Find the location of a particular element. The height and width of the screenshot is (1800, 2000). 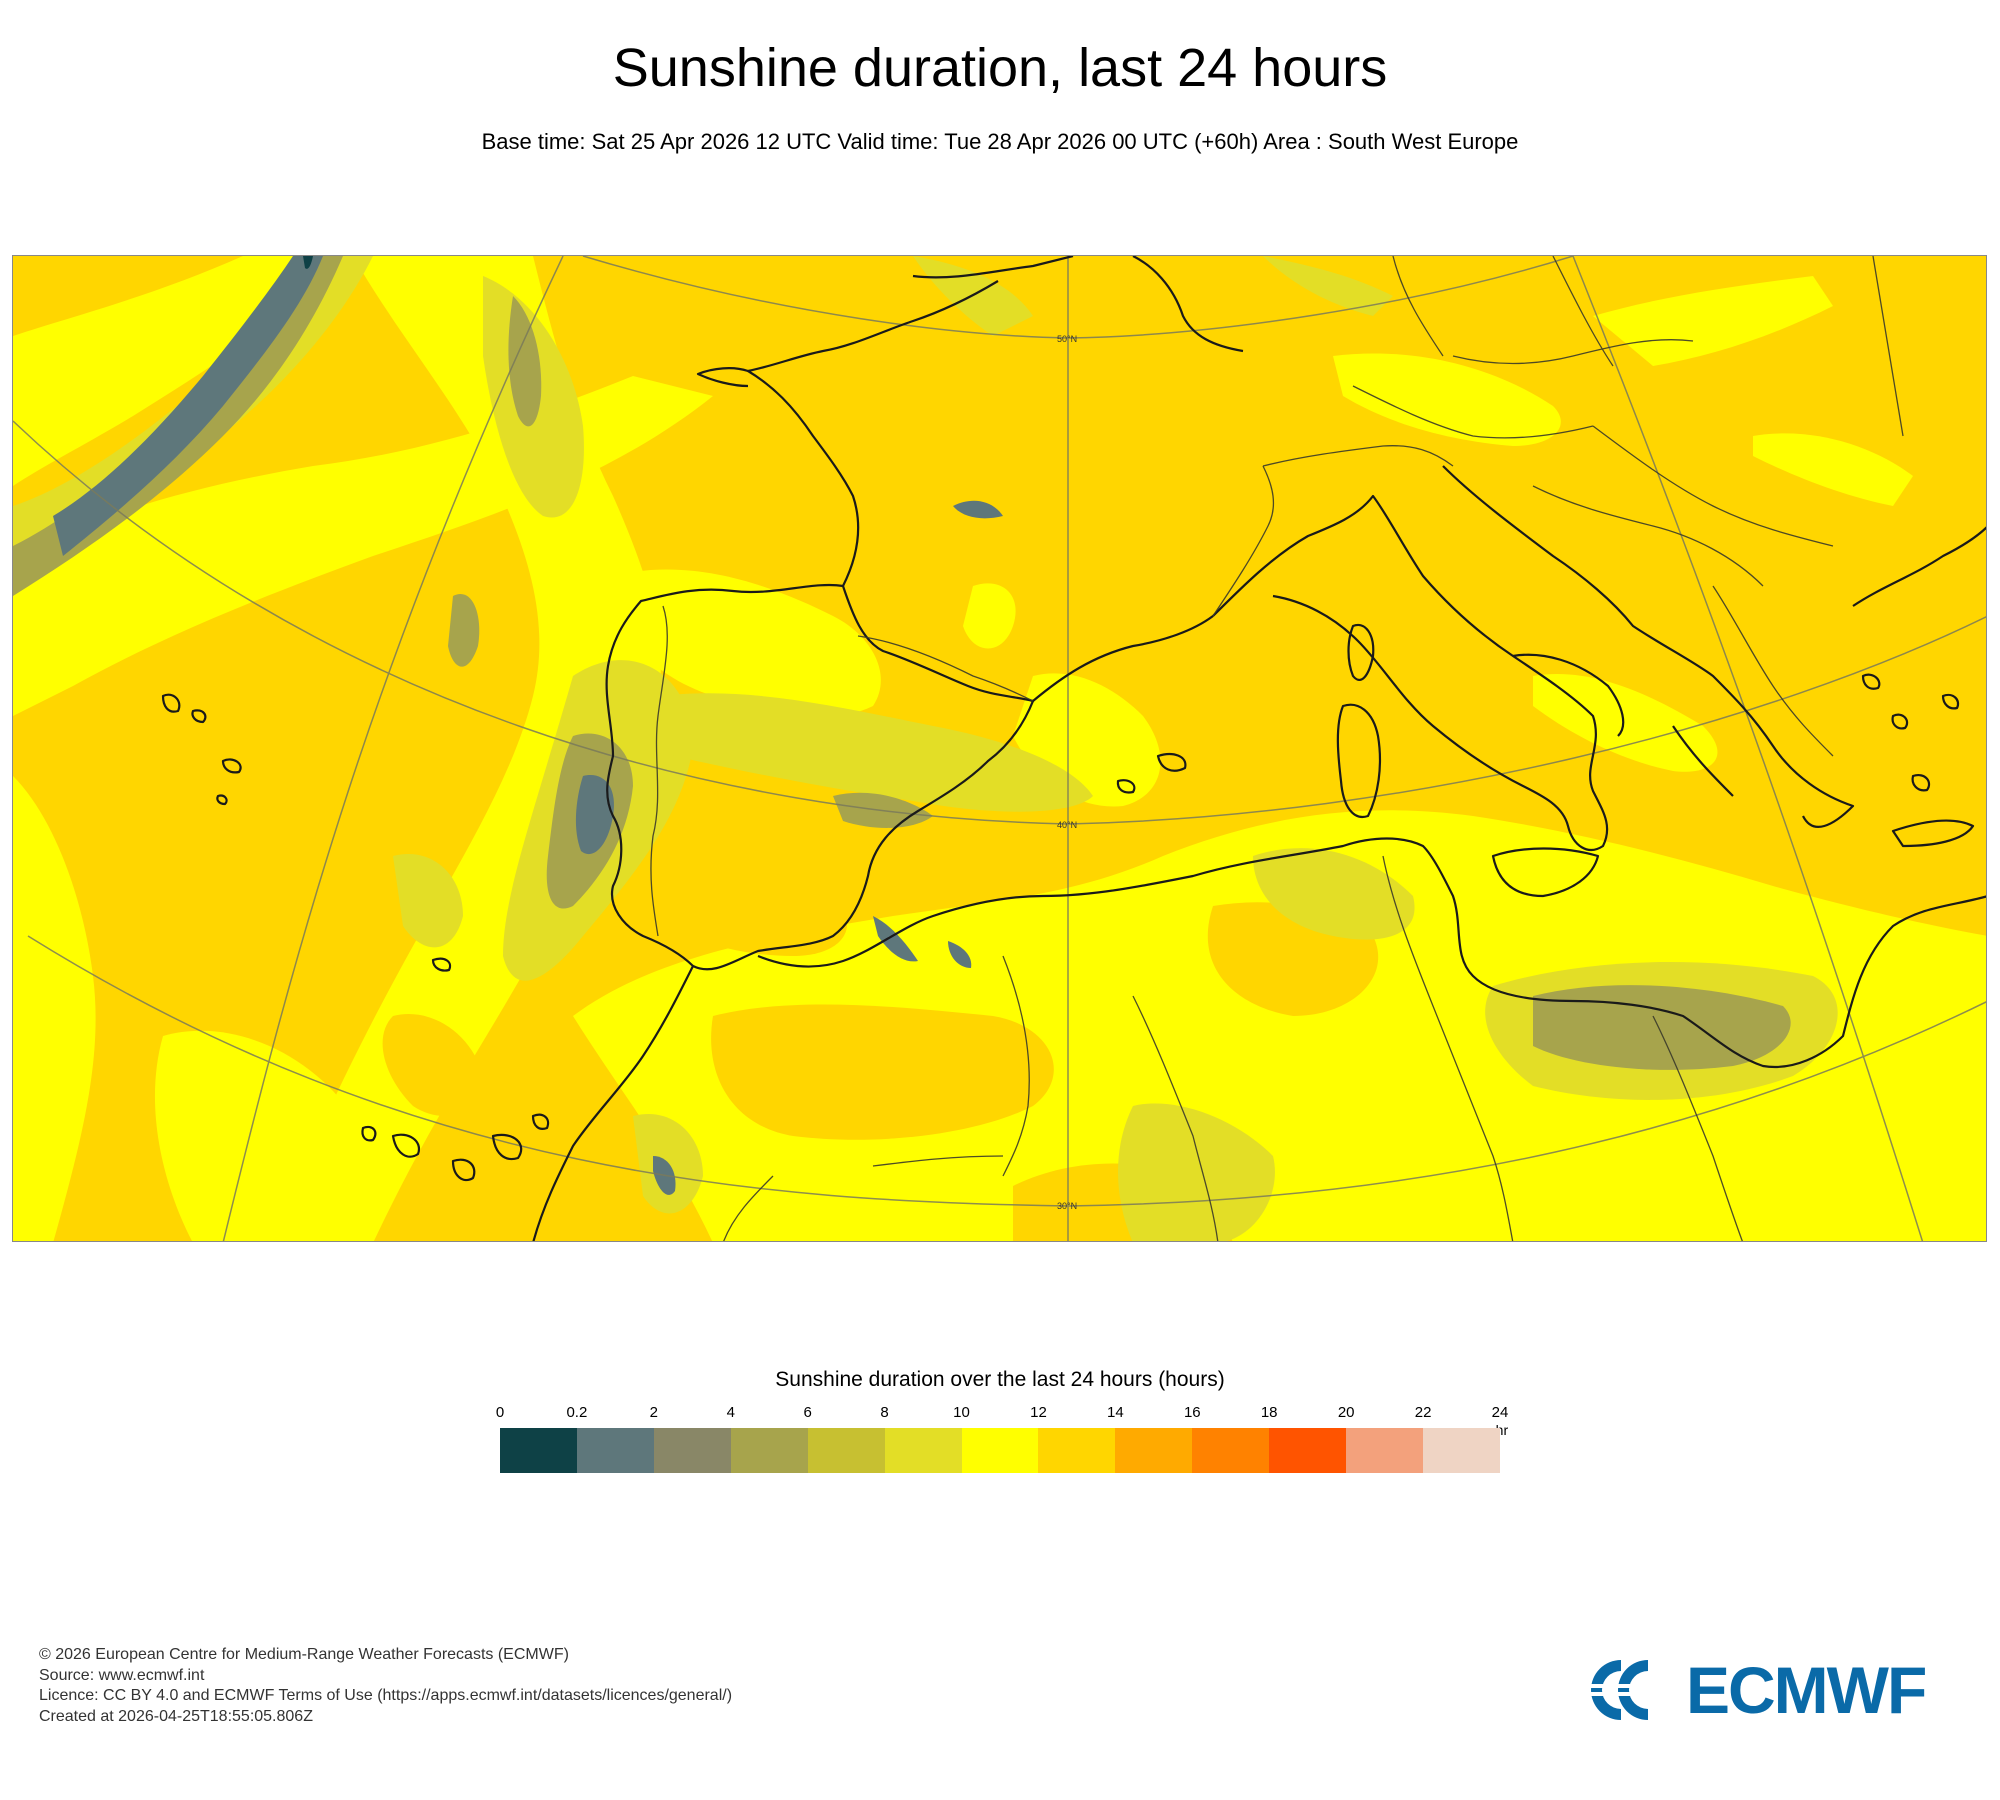

coast-balkans is located at coordinates (1648, 646).